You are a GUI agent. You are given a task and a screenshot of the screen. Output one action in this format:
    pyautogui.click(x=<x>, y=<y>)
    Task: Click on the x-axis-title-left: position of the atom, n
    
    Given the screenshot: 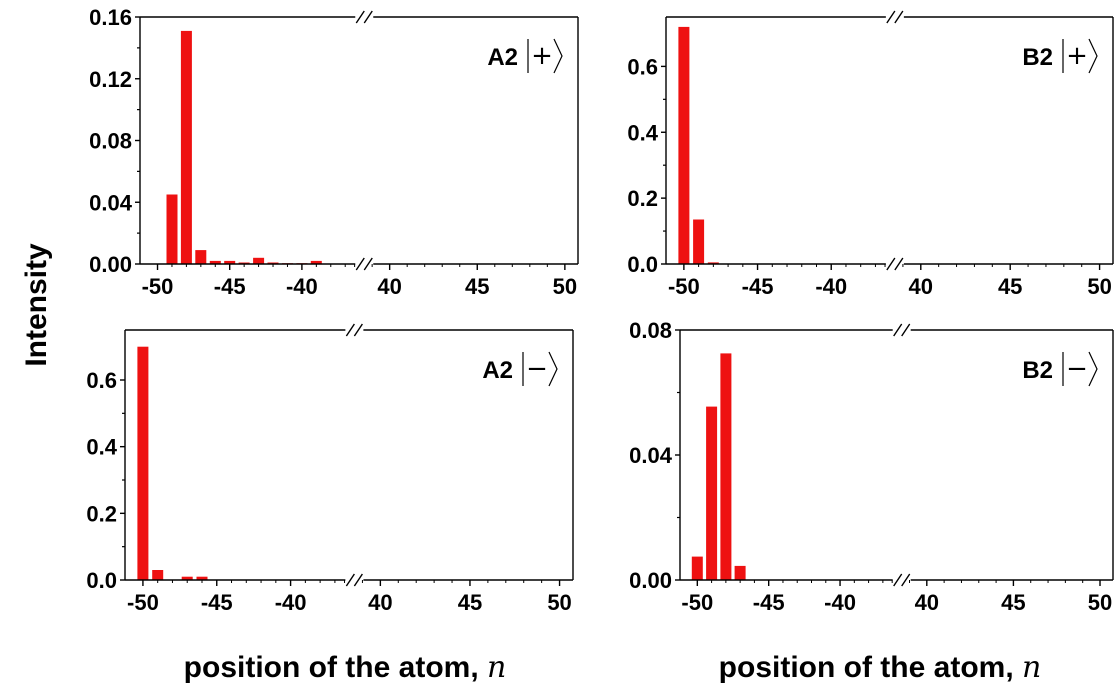 What is the action you would take?
    pyautogui.click(x=345, y=667)
    